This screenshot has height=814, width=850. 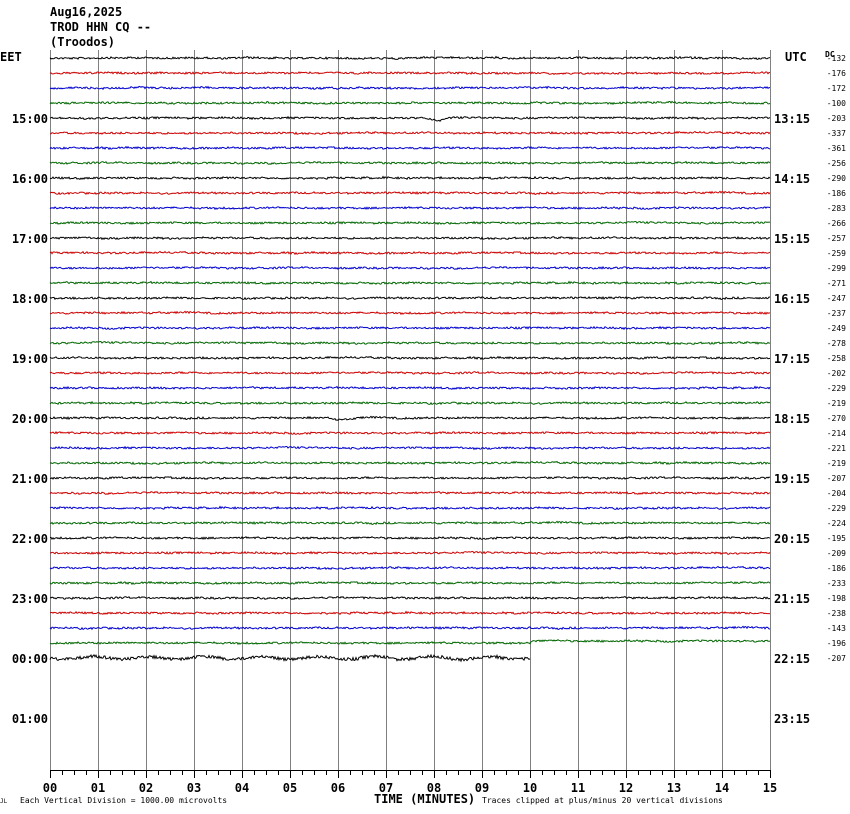 What do you see at coordinates (101, 27) in the screenshot?
I see `station-label: TROD HHN CQ --` at bounding box center [101, 27].